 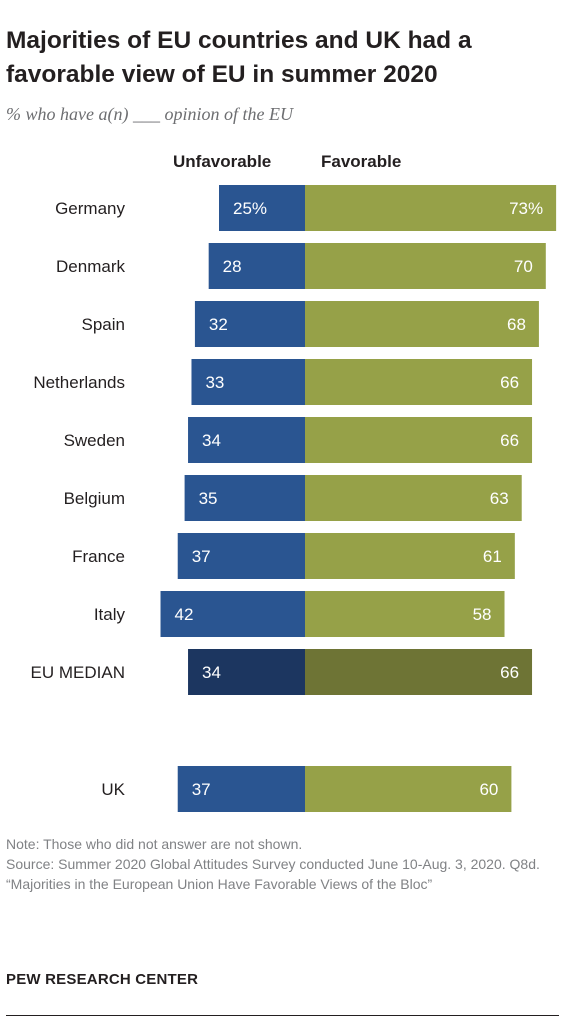 What do you see at coordinates (516, 324) in the screenshot?
I see `value-label-favorable-spain: 68` at bounding box center [516, 324].